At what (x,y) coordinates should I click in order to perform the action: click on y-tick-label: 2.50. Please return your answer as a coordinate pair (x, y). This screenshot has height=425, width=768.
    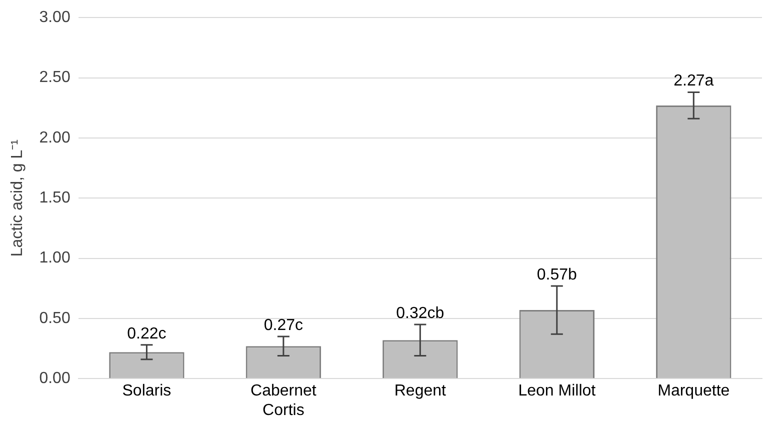
    Looking at the image, I should click on (54, 77).